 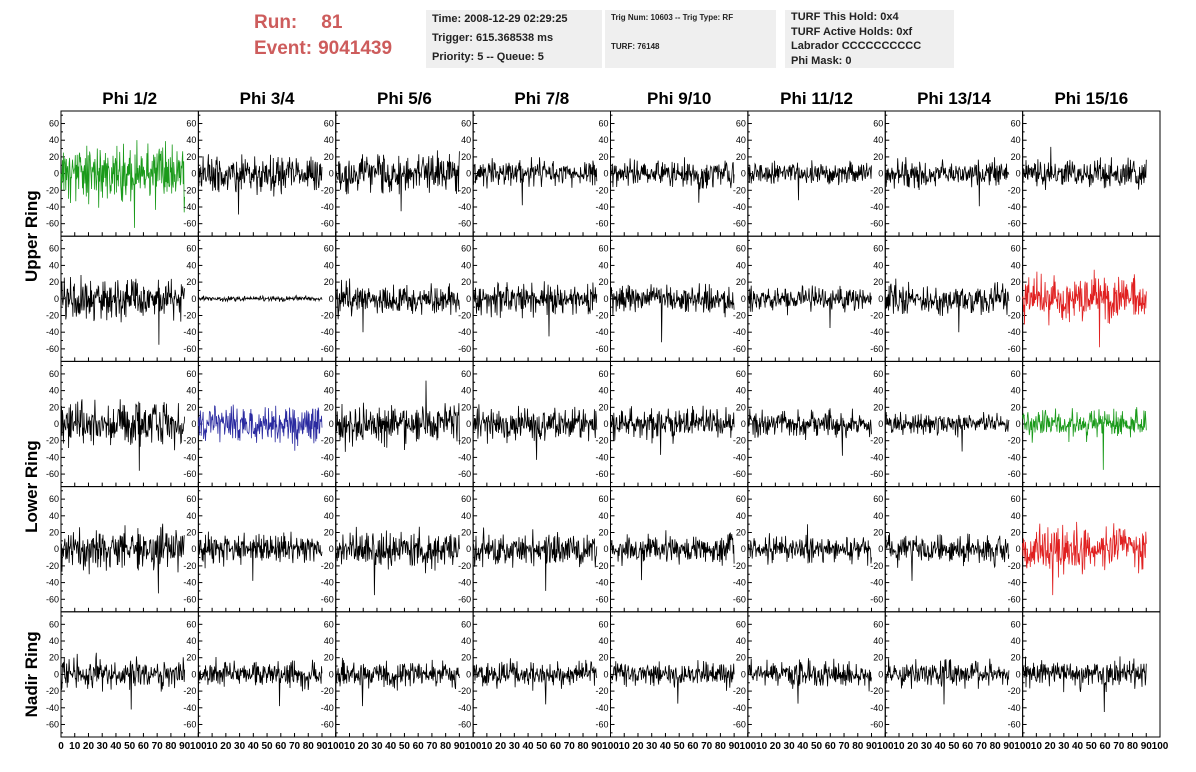 What do you see at coordinates (672, 17) in the screenshot?
I see `trig-num-text: Trig Num: 10603 -- Trig Type: RF` at bounding box center [672, 17].